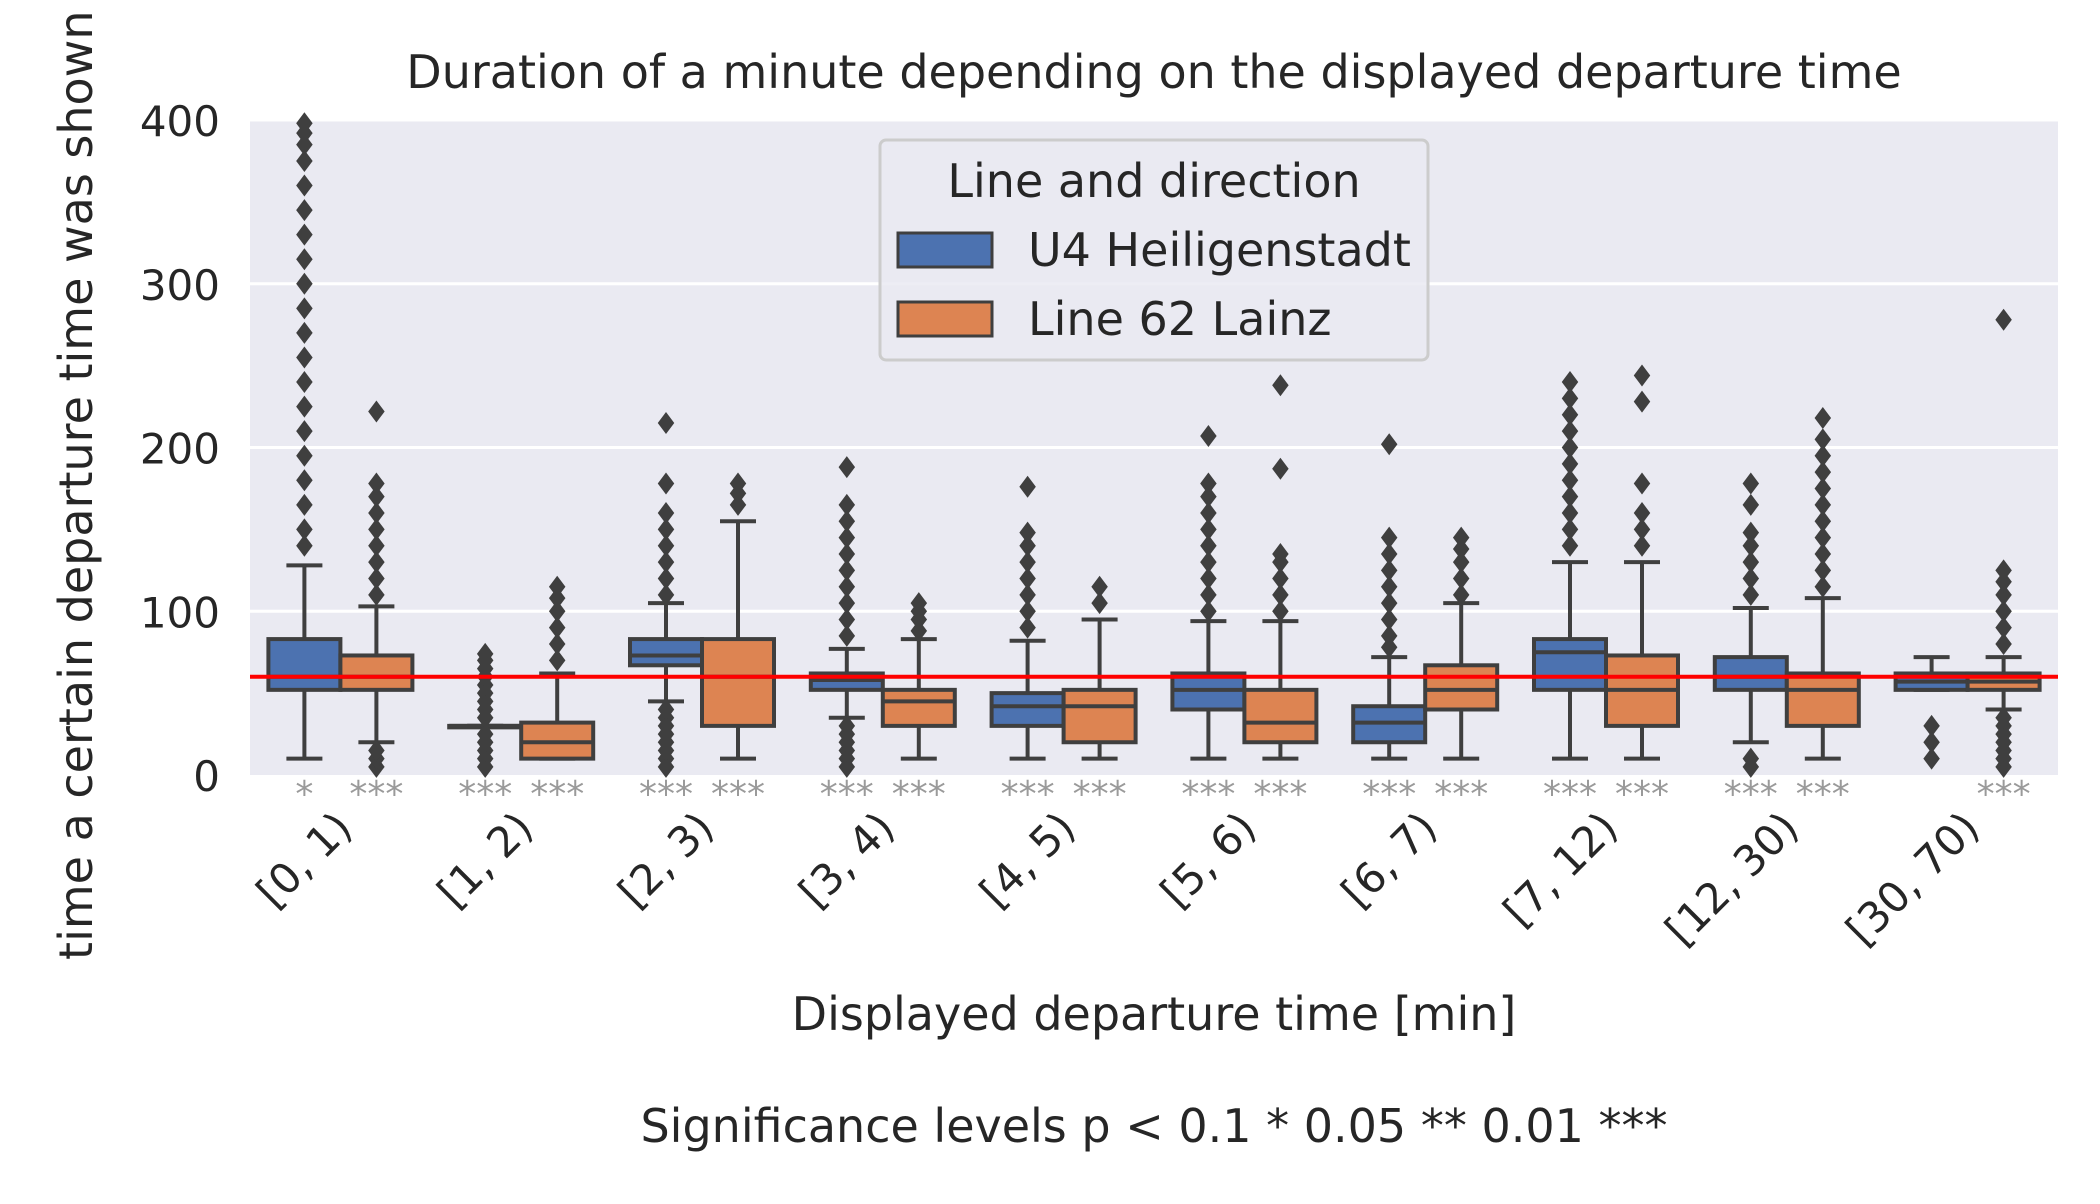 The width and height of the screenshot is (2100, 1204). What do you see at coordinates (1732, 878) in the screenshot?
I see `x-tick-label: [12, 30)` at bounding box center [1732, 878].